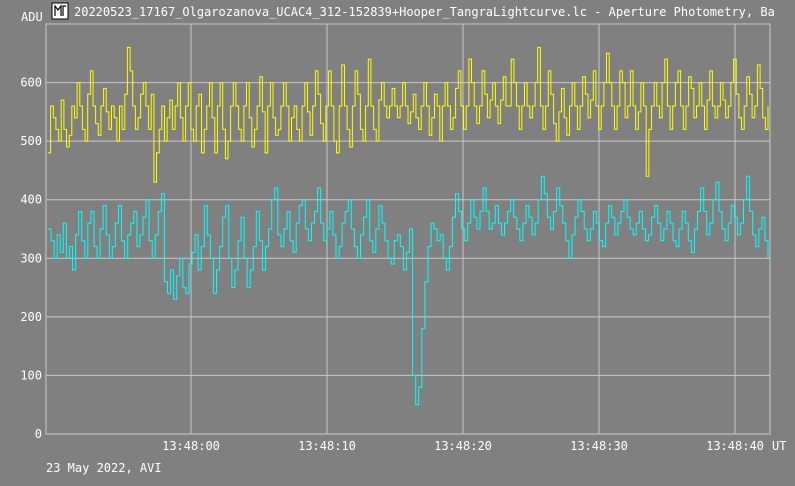 The image size is (795, 486). I want to click on y-tick-label: 600, so click(31, 83).